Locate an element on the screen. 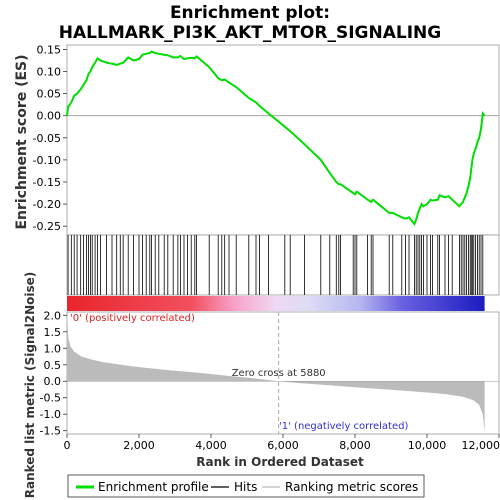 This screenshot has width=500, height=500. legend-hits-label: Hits is located at coordinates (245, 487).